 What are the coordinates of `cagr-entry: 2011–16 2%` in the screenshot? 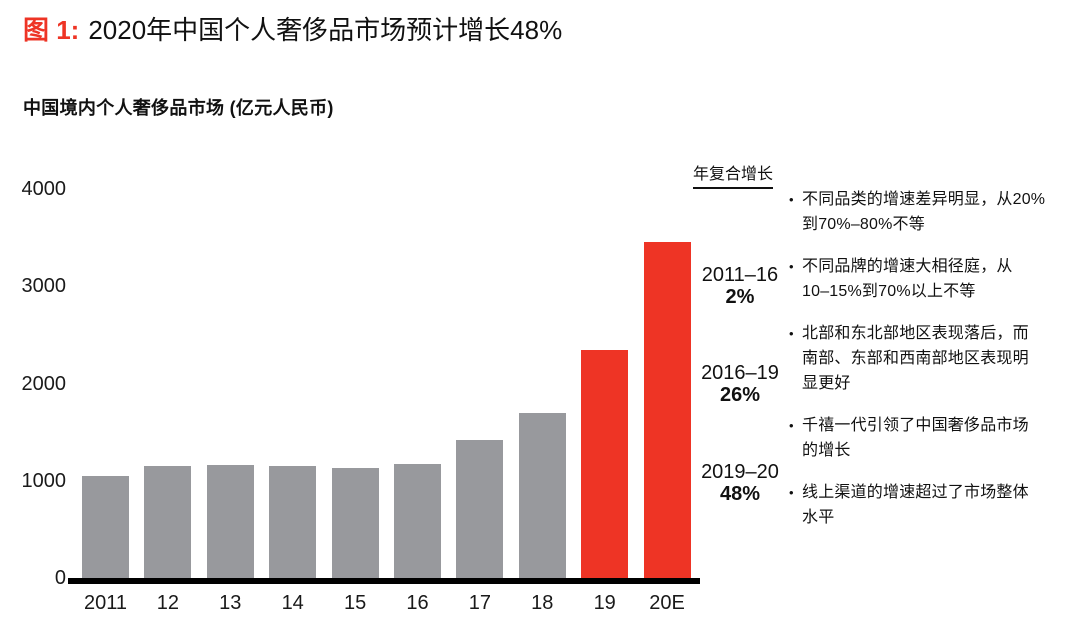 It's located at (740, 286).